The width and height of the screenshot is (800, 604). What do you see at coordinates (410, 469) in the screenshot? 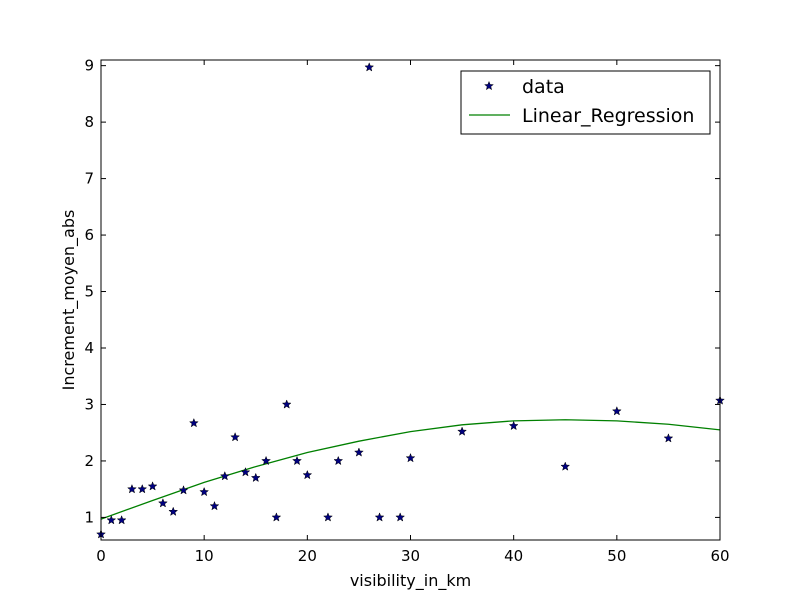
I see `regression-line` at bounding box center [410, 469].